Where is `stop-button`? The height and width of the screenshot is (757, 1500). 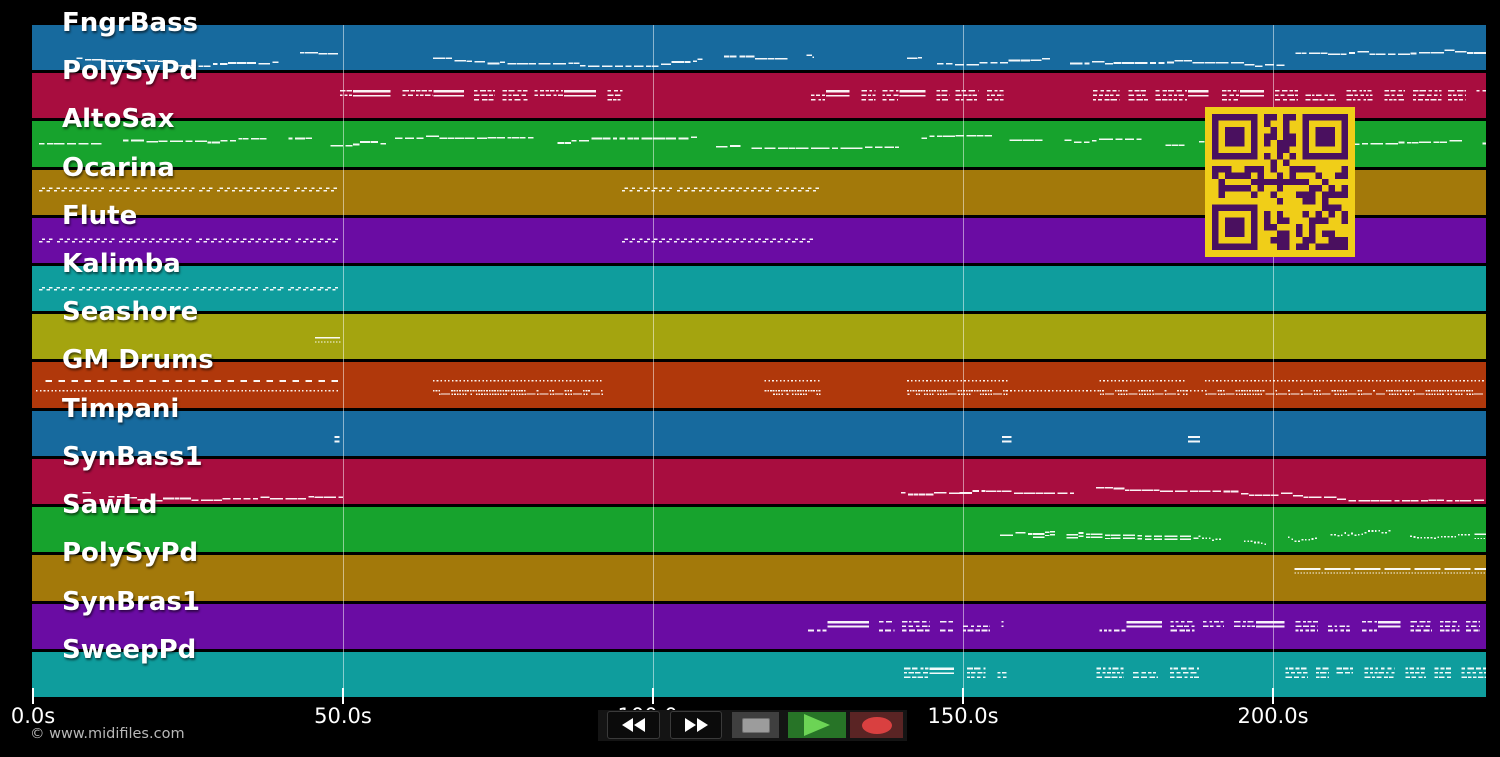
stop-button is located at coordinates (755, 725).